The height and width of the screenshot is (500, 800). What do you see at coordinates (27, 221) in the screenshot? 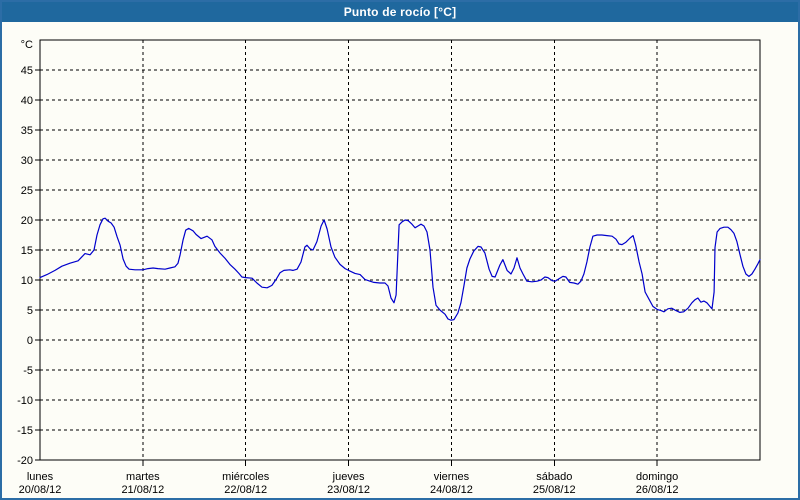
I see `y-tick-label: 20` at bounding box center [27, 221].